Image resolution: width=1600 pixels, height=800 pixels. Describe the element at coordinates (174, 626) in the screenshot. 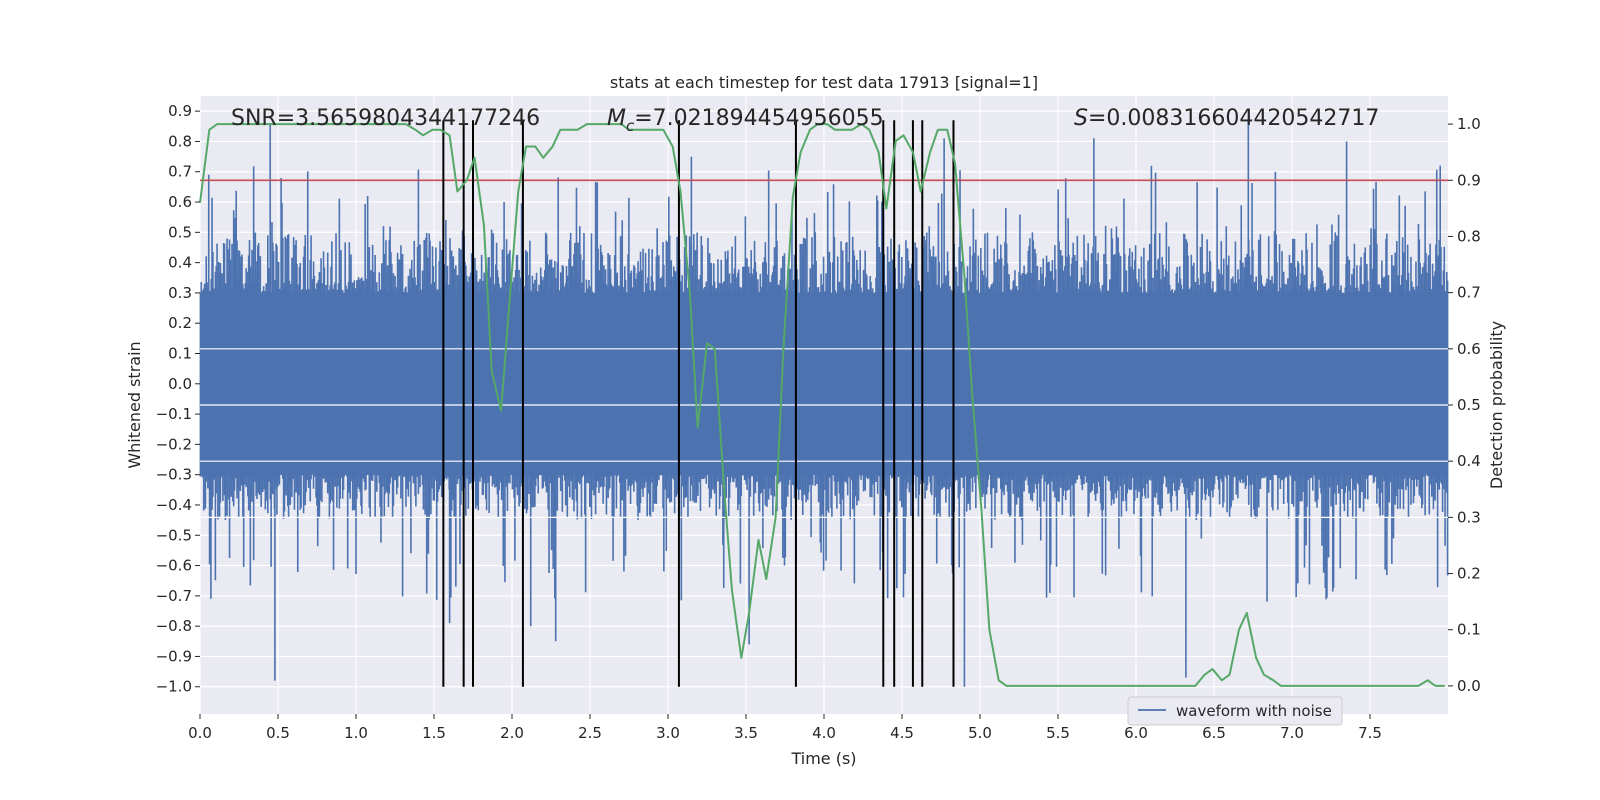

I see `y-tick-label: −0.8` at that location.